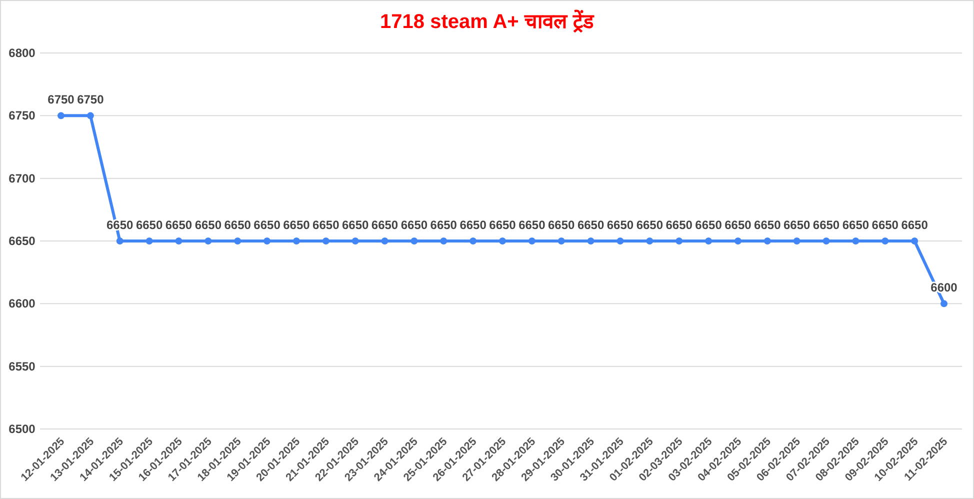  I want to click on y-tick-label: 6650, so click(22, 241).